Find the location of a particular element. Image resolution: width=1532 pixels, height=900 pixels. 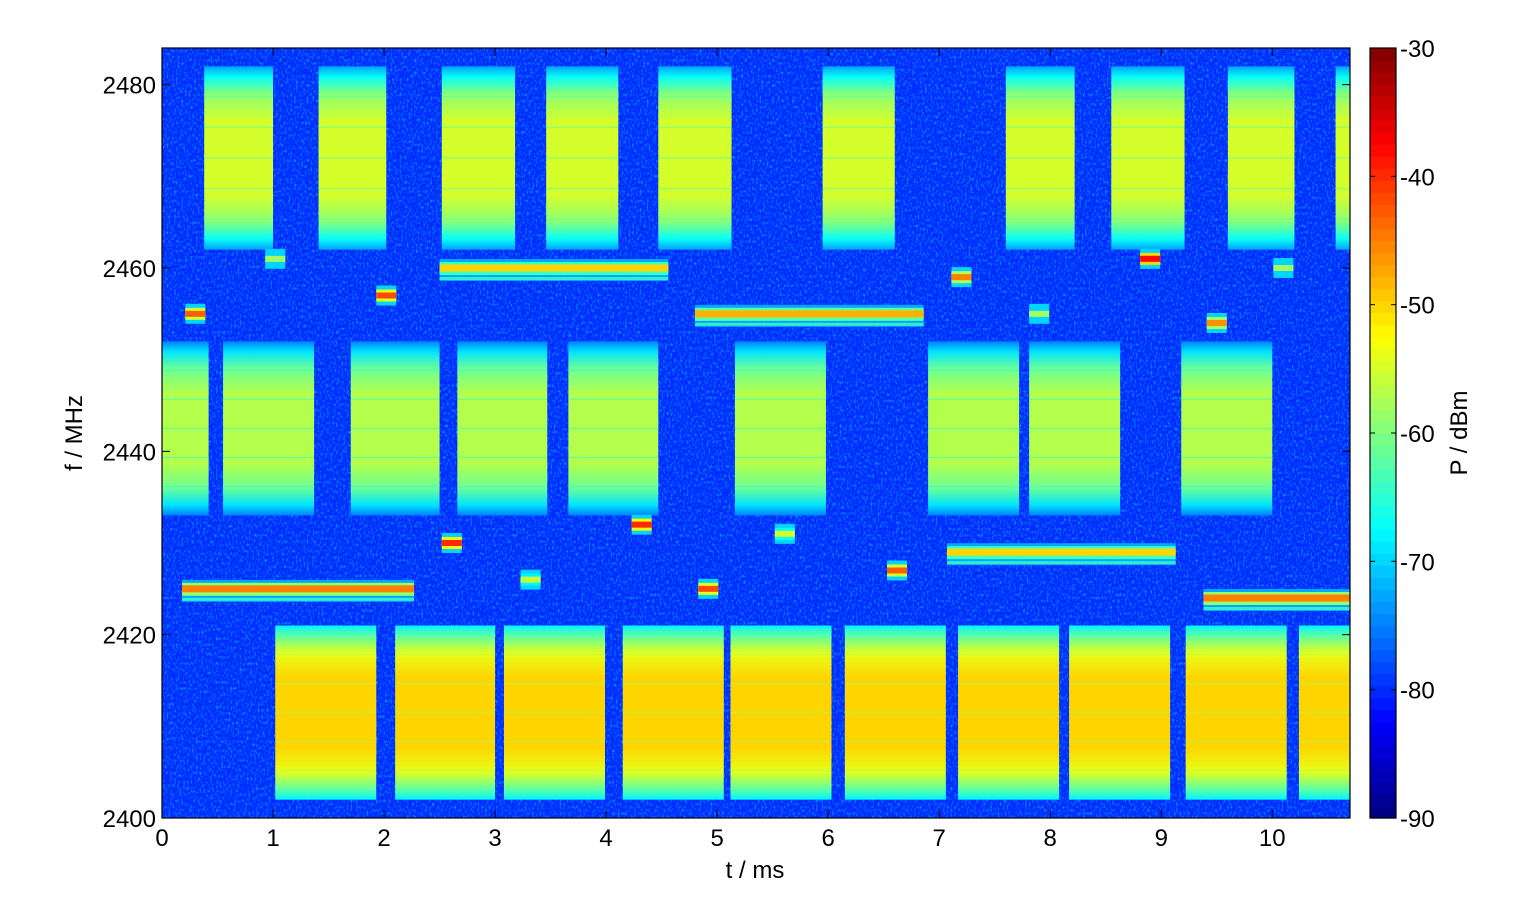

colorbar-tick-label: -50 is located at coordinates (1417, 306).